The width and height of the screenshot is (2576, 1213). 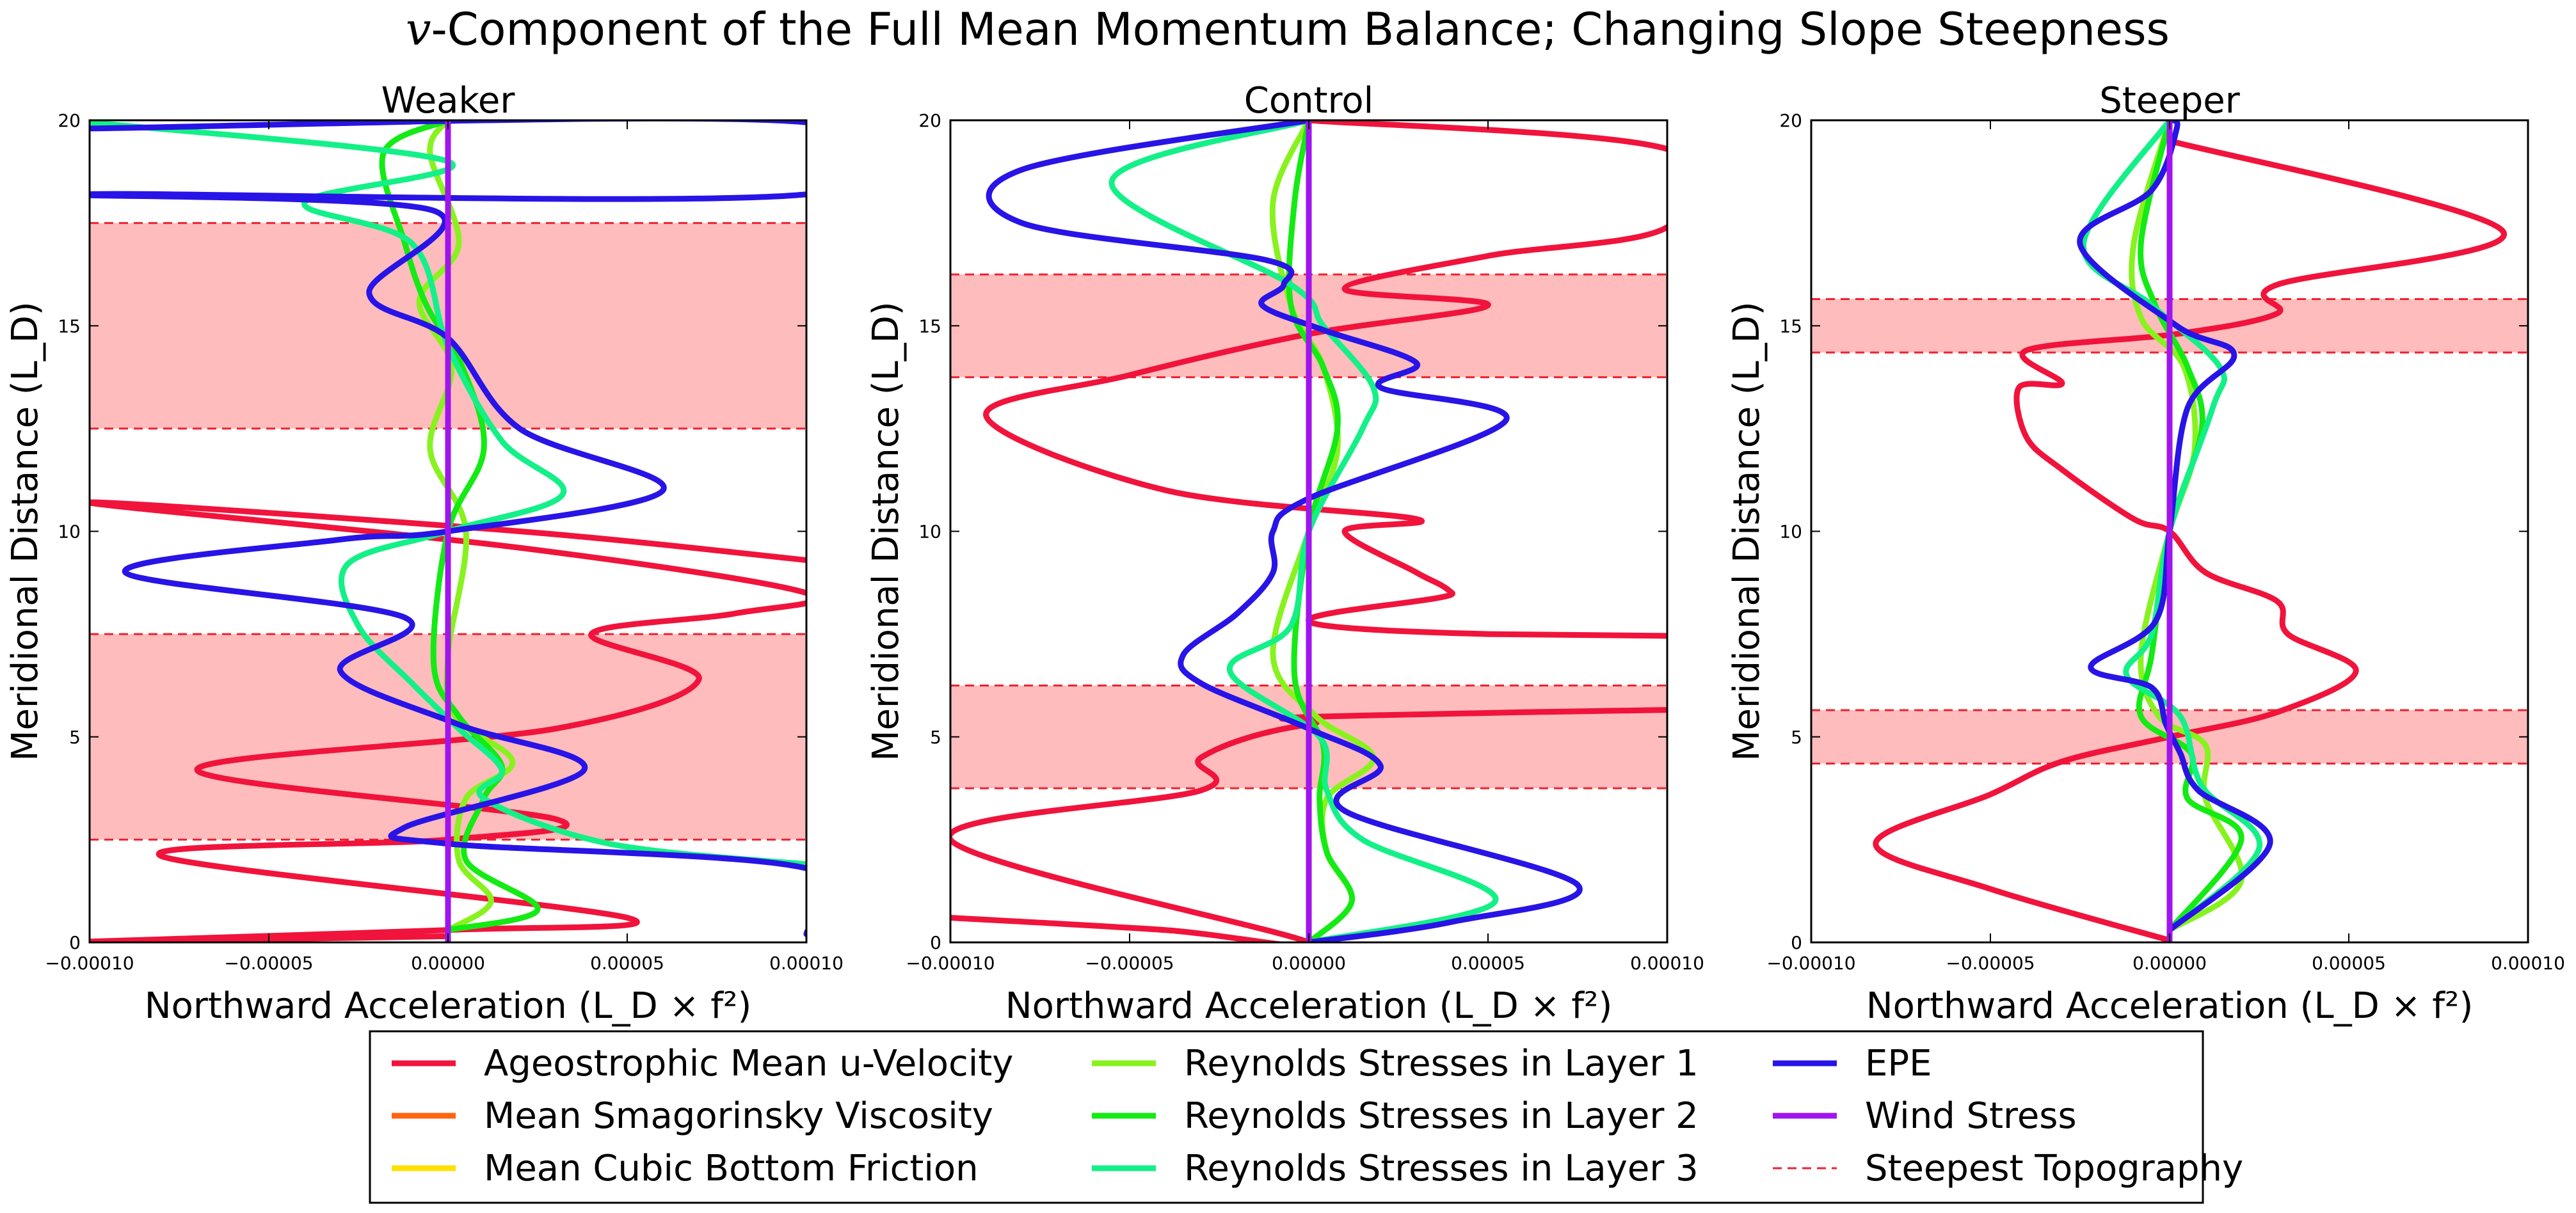 What do you see at coordinates (731, 1168) in the screenshot?
I see `legend-label: Mean Cubic Bottom Friction` at bounding box center [731, 1168].